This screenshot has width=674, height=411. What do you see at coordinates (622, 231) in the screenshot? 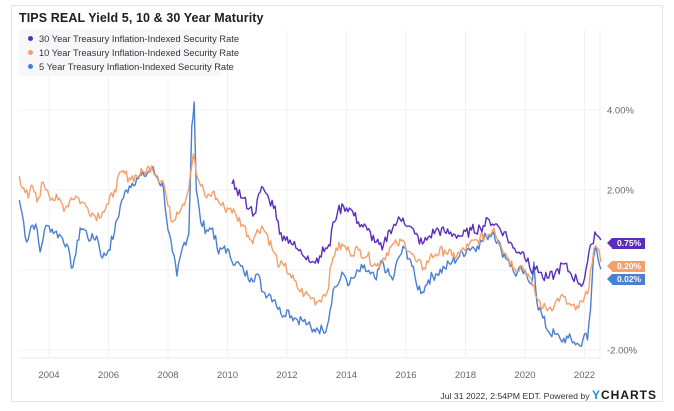
I see `y-axis: 4.00% 2.00% -2.00%` at bounding box center [622, 231].